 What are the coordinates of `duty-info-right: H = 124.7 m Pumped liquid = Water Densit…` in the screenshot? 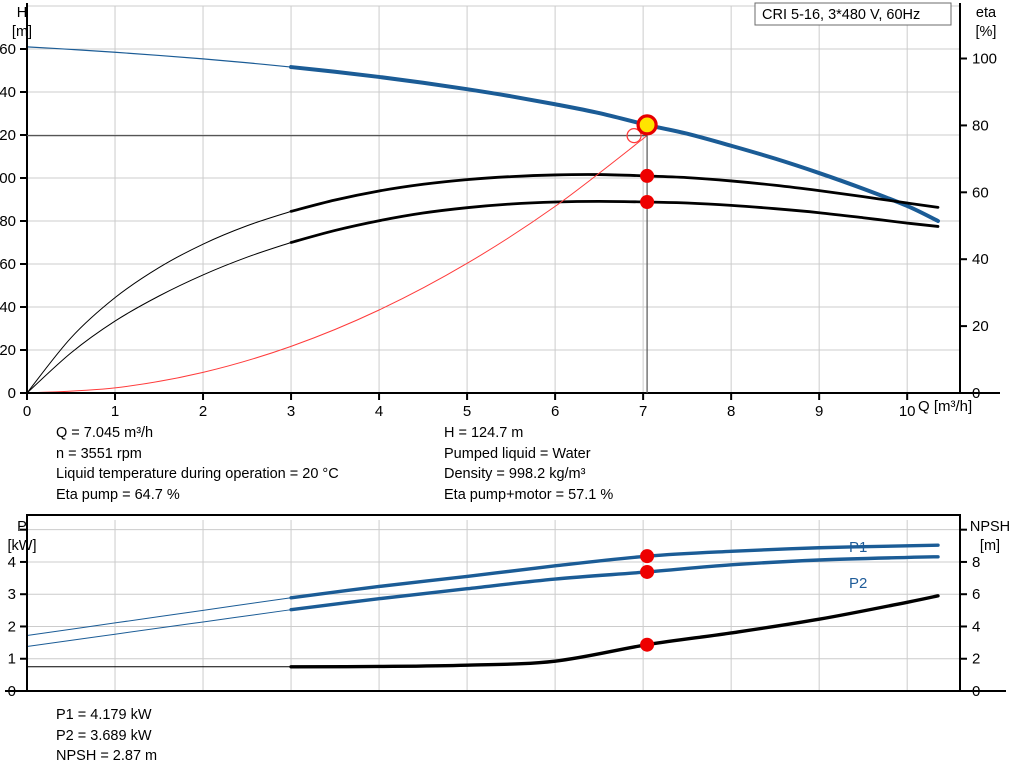 It's located at (528, 464).